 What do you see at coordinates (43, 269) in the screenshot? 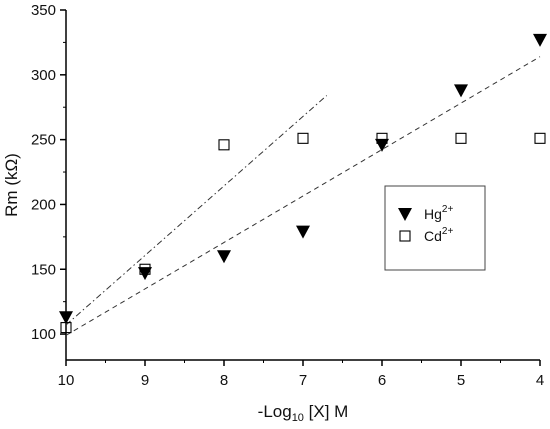
I see `y-tick-label: 150` at bounding box center [43, 269].